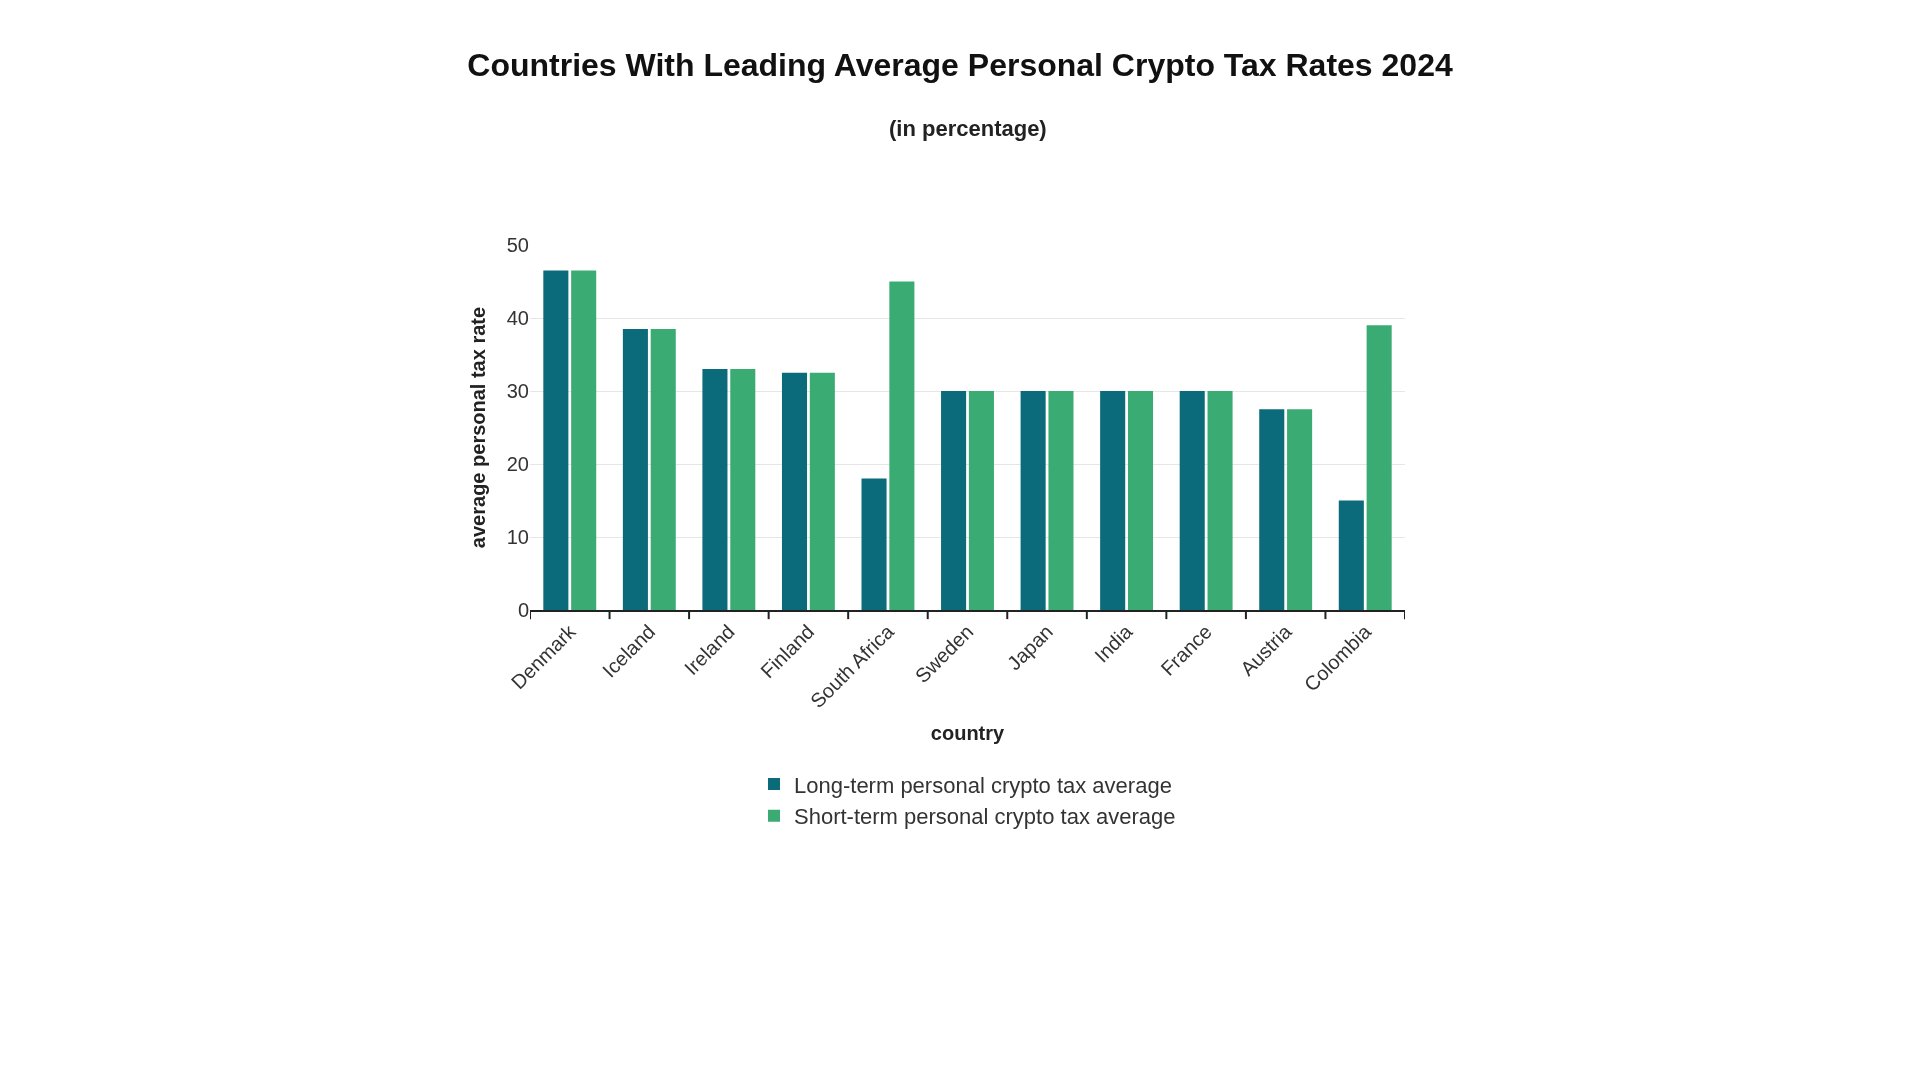 This screenshot has height=1080, width=1920. Describe the element at coordinates (985, 817) in the screenshot. I see `legend-label: Short-term personal crypto tax average` at that location.